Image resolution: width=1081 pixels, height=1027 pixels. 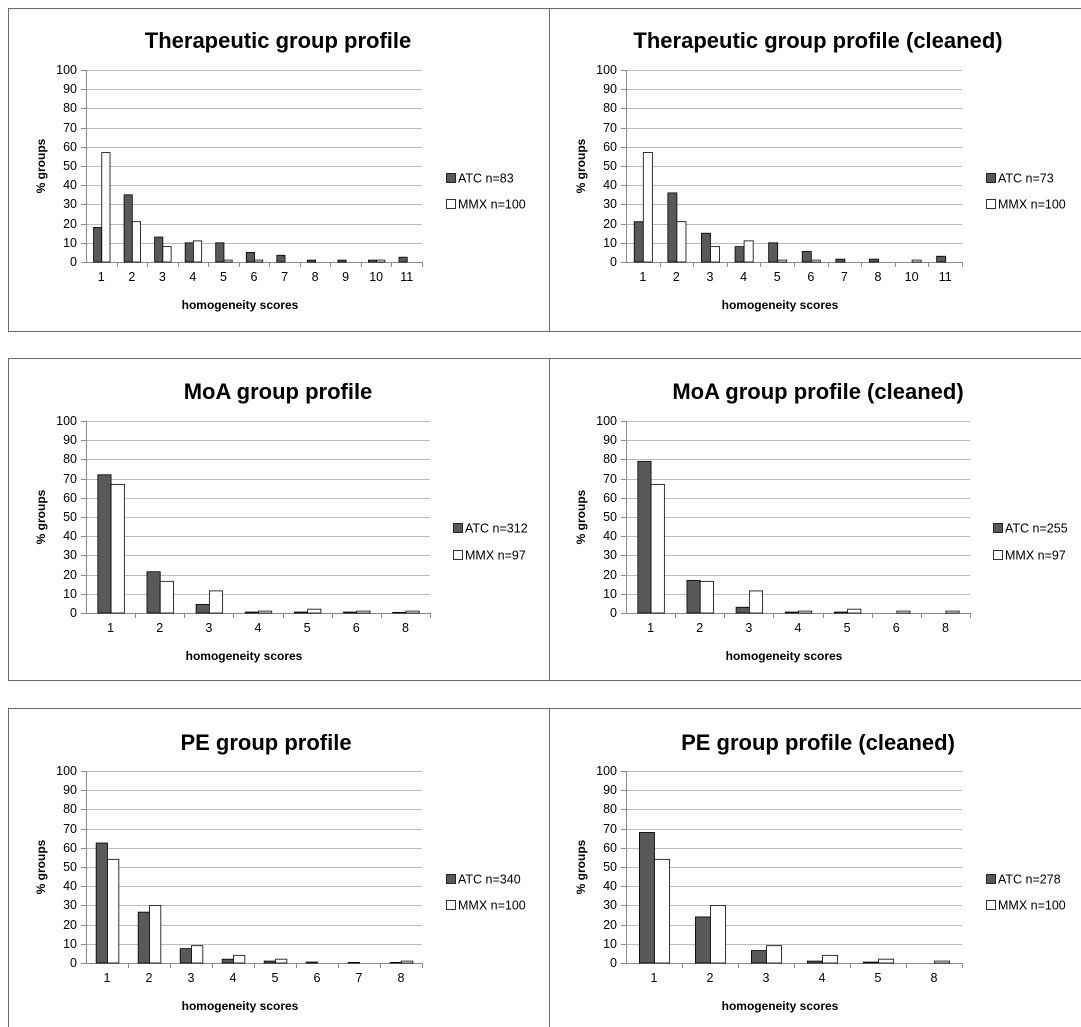 What do you see at coordinates (818, 742) in the screenshot?
I see `chart-title: PE group profile (cleaned)` at bounding box center [818, 742].